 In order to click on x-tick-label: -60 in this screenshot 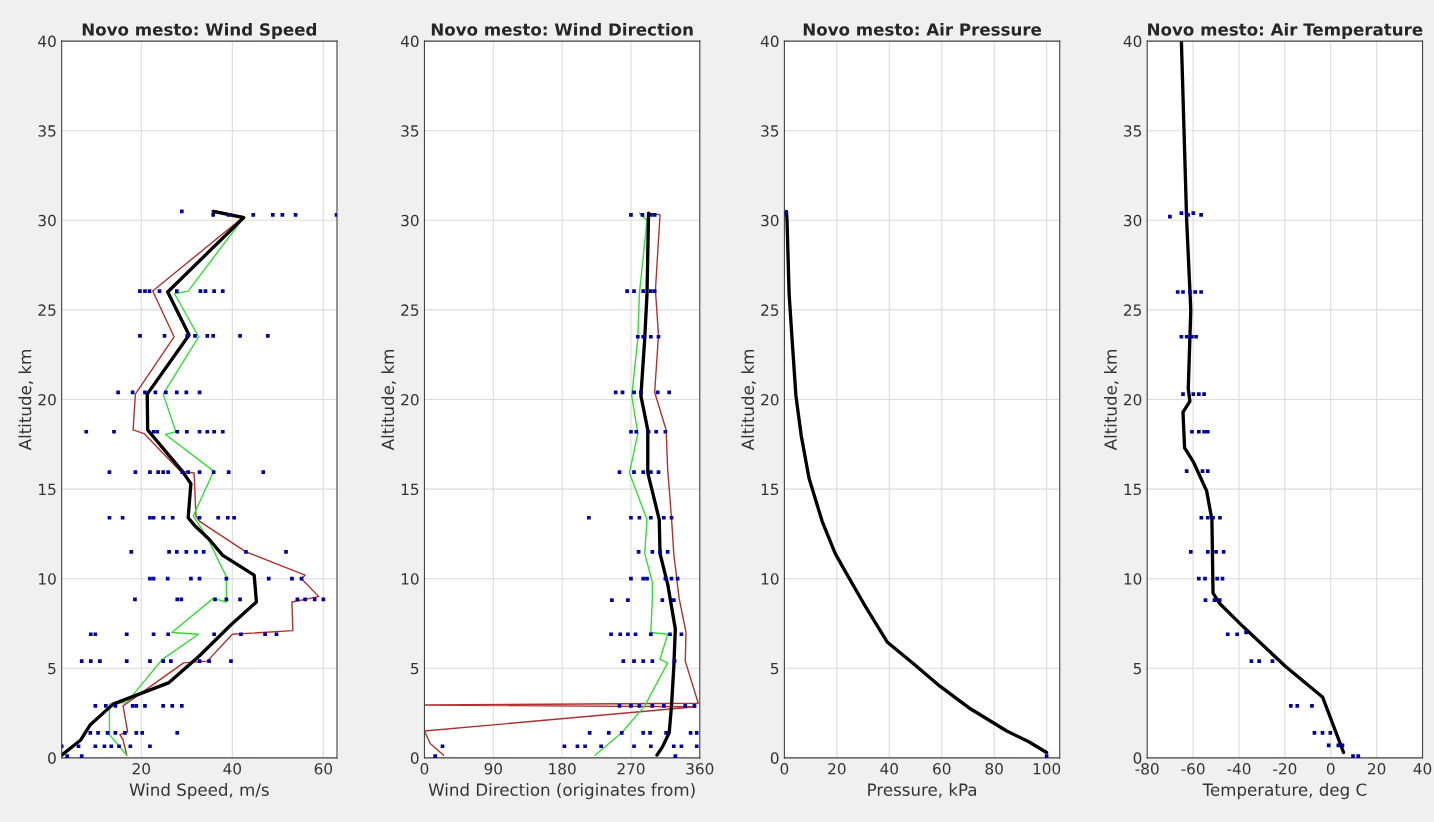, I will do `click(1193, 769)`.